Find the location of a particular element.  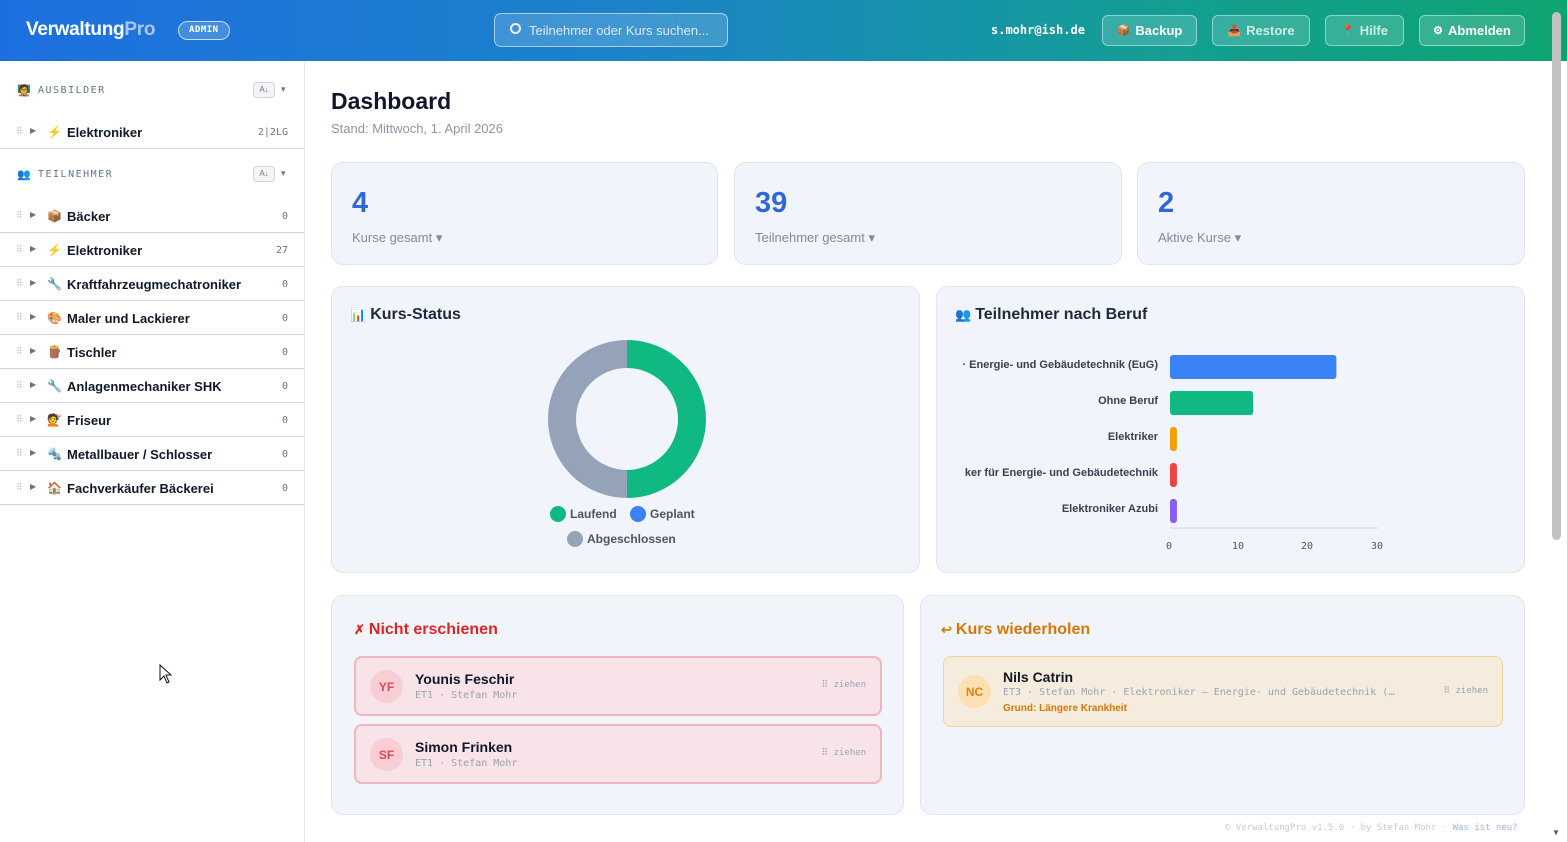

help-button: 📍 Hilfe is located at coordinates (1364, 30).